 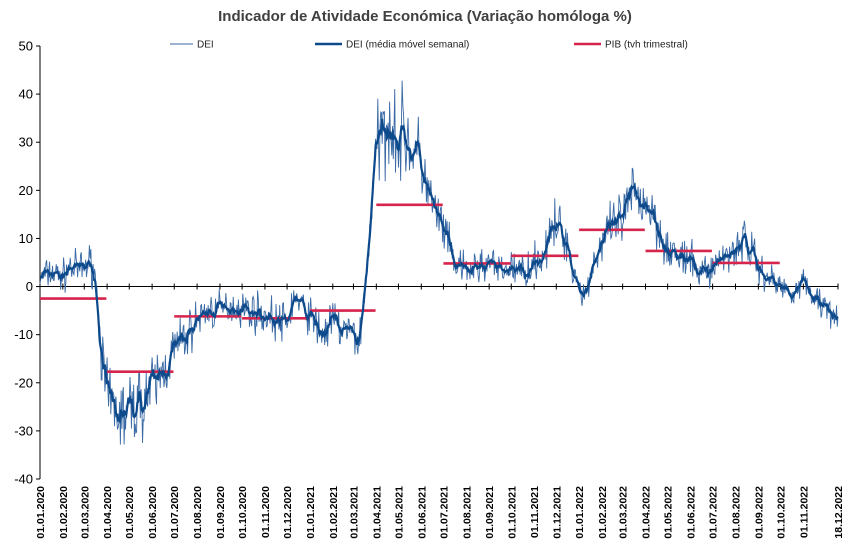 What do you see at coordinates (444, 512) in the screenshot?
I see `x-tick-label: 01.07.2021` at bounding box center [444, 512].